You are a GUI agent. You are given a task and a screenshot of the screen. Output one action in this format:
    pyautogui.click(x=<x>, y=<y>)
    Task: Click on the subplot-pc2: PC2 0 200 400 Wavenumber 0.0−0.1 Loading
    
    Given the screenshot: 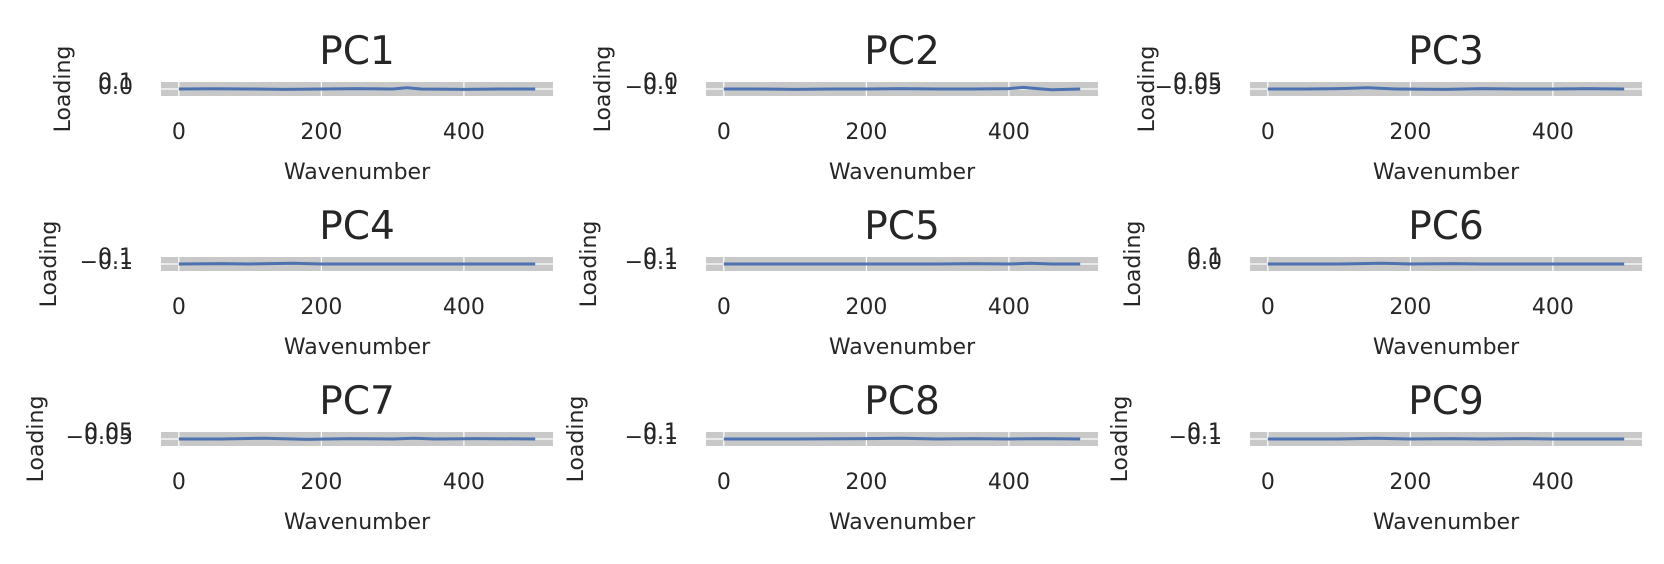 What is the action you would take?
    pyautogui.click(x=844, y=107)
    